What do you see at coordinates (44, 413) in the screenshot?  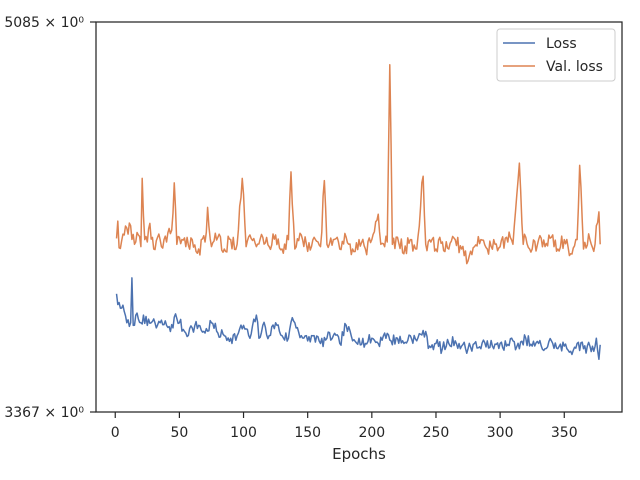 I see `y-tick-label: 3367 × 10⁰` at bounding box center [44, 413].